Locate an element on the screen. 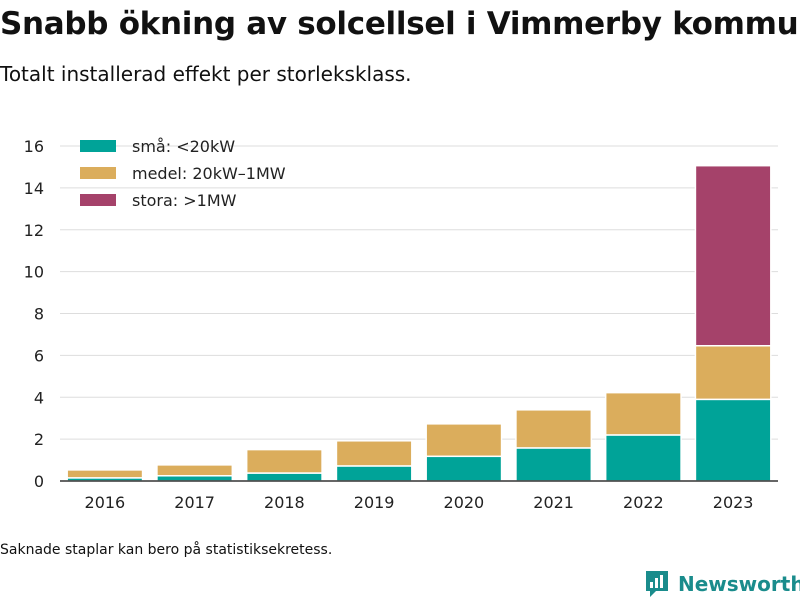 Image resolution: width=800 pixels, height=600 pixels. y-tick-label: 12 is located at coordinates (34, 230).